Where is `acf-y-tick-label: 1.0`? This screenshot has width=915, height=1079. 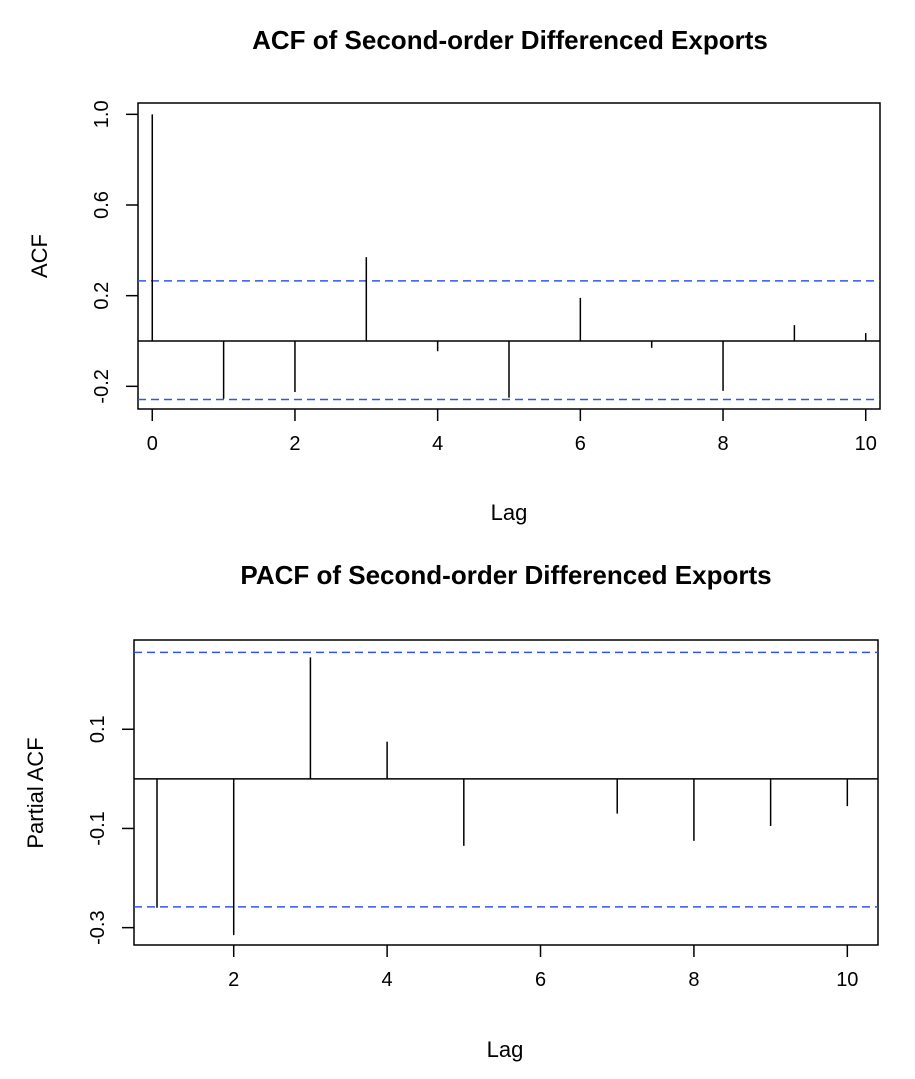 acf-y-tick-label: 1.0 is located at coordinates (102, 114).